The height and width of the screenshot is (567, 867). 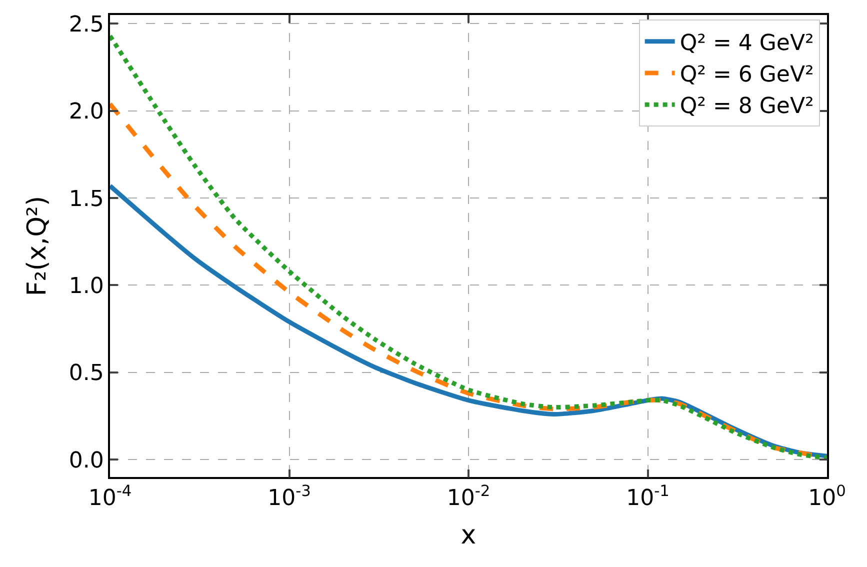 What do you see at coordinates (468, 497) in the screenshot?
I see `x-tick-label: 10$^{-2}$` at bounding box center [468, 497].